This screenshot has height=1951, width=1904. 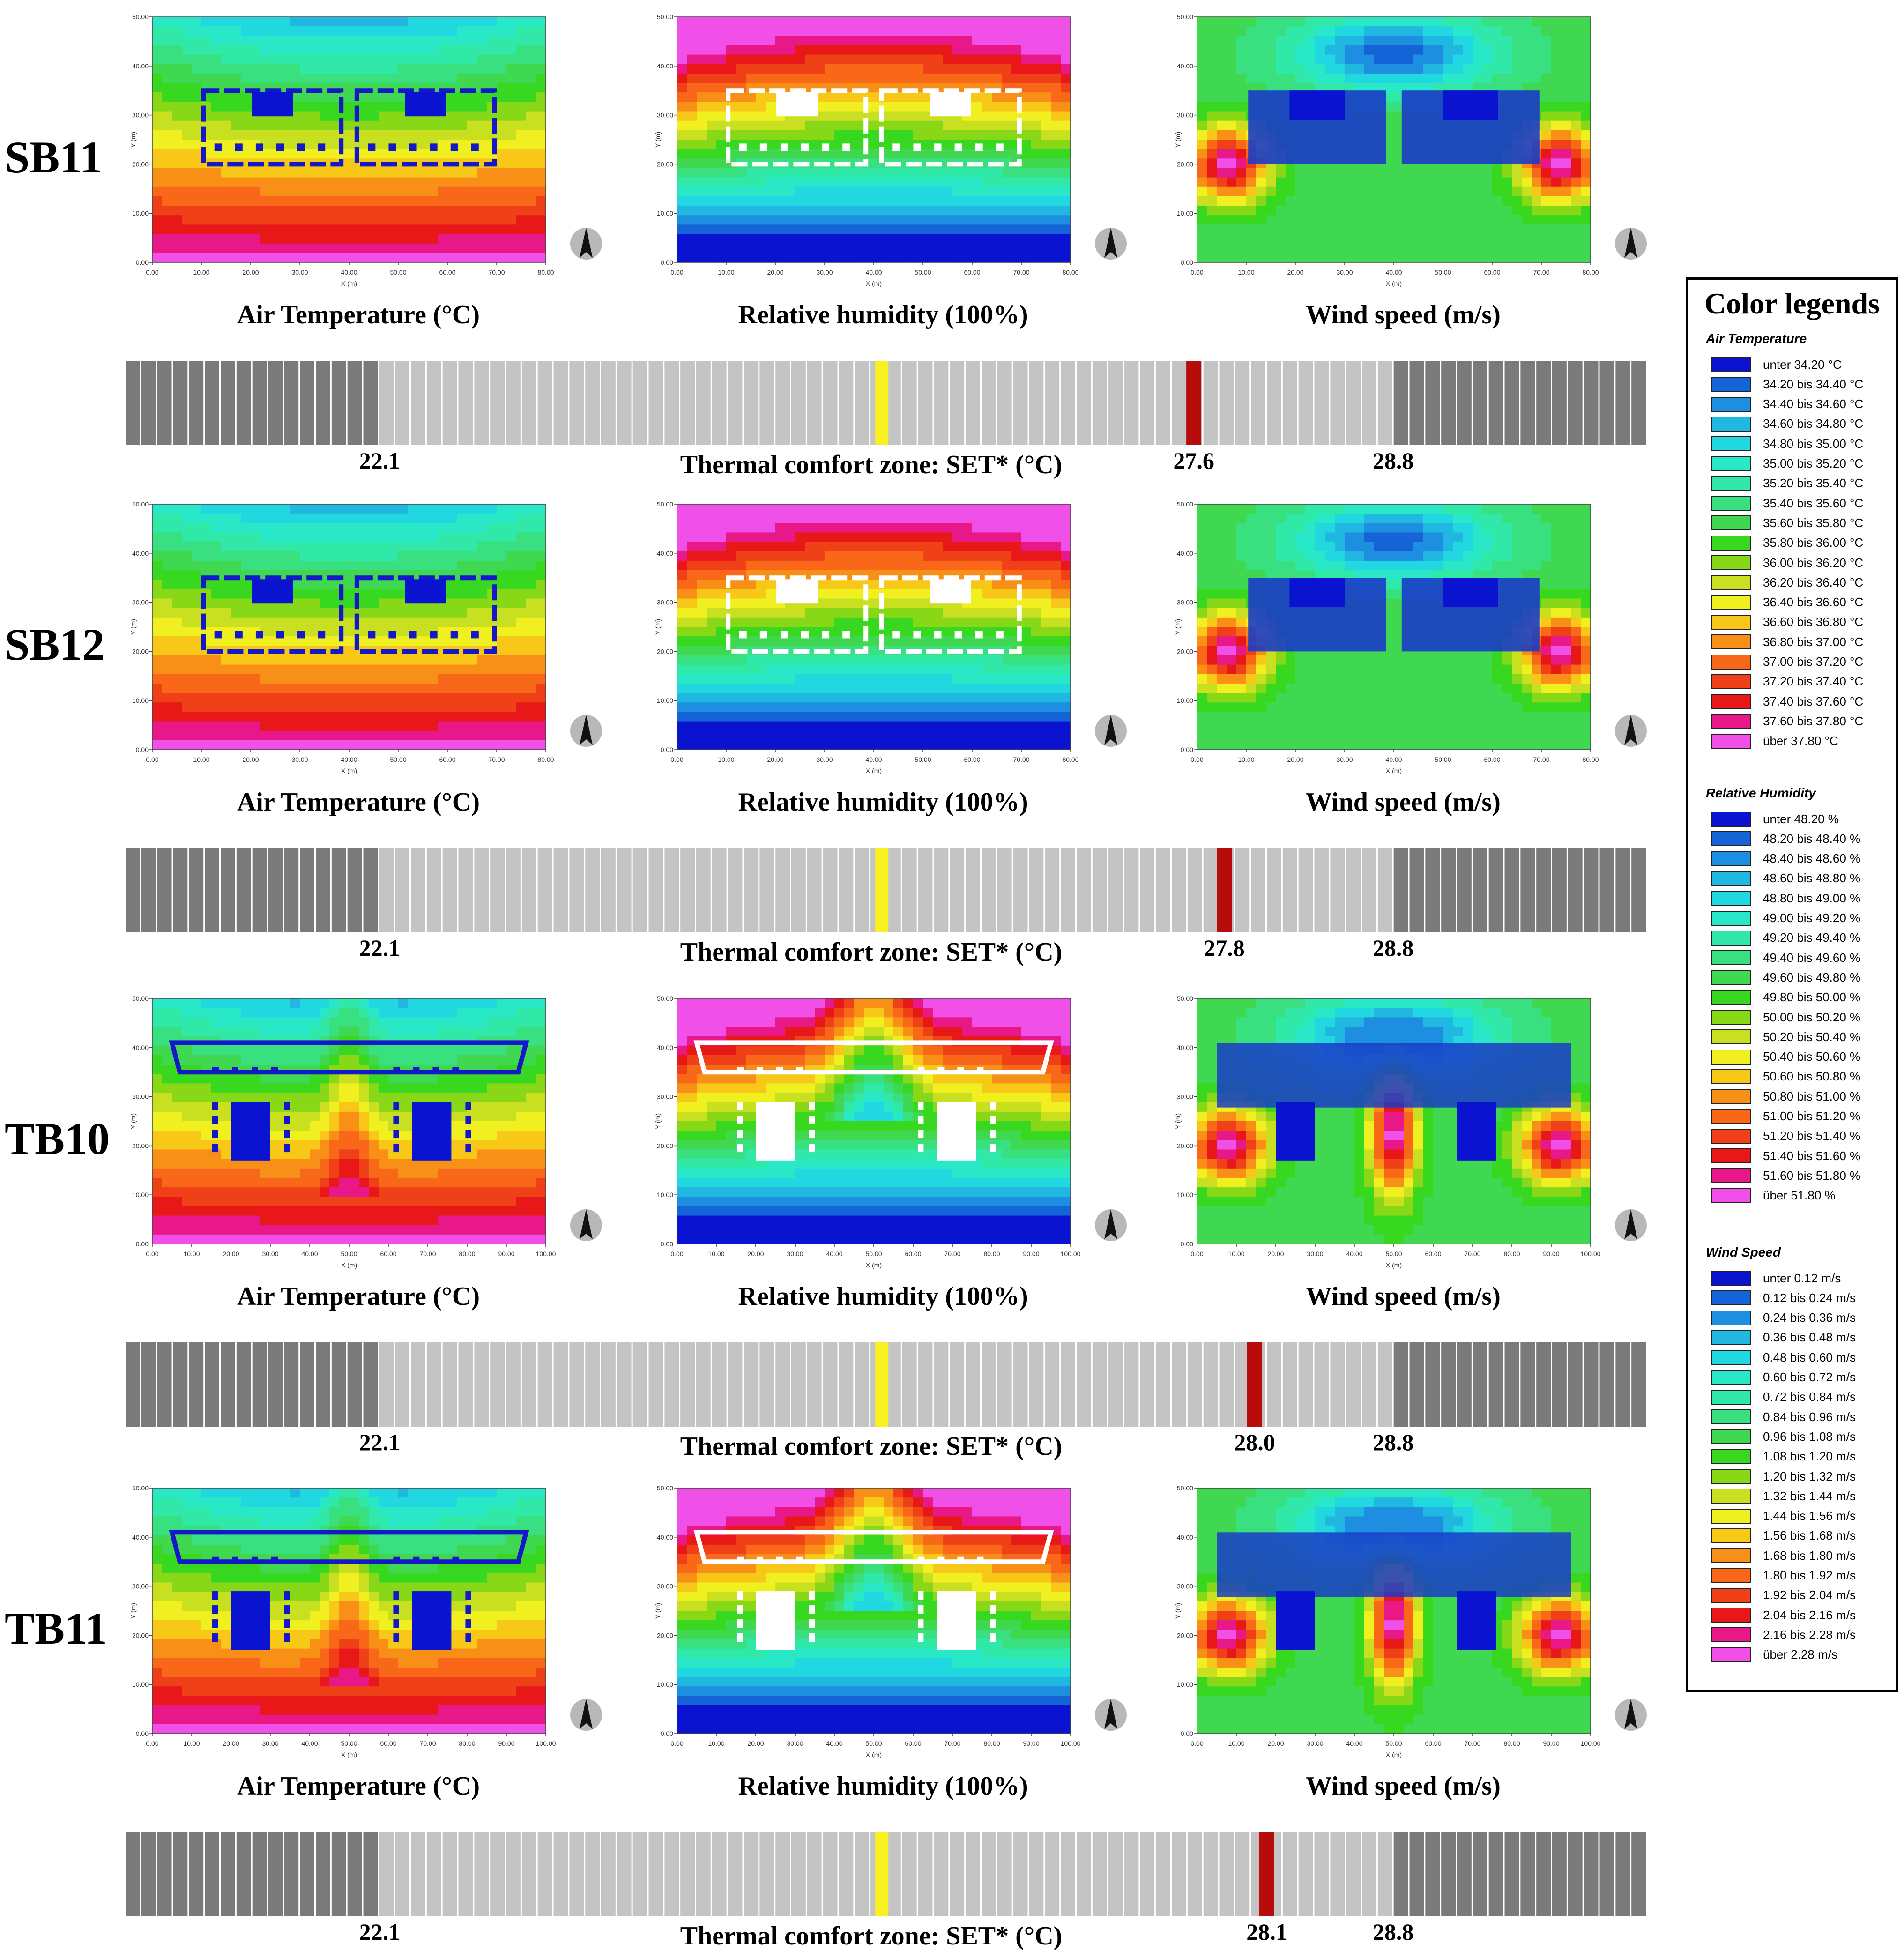 What do you see at coordinates (1785, 878) in the screenshot?
I see `legend-item: 48.60 bis 48.80 %` at bounding box center [1785, 878].